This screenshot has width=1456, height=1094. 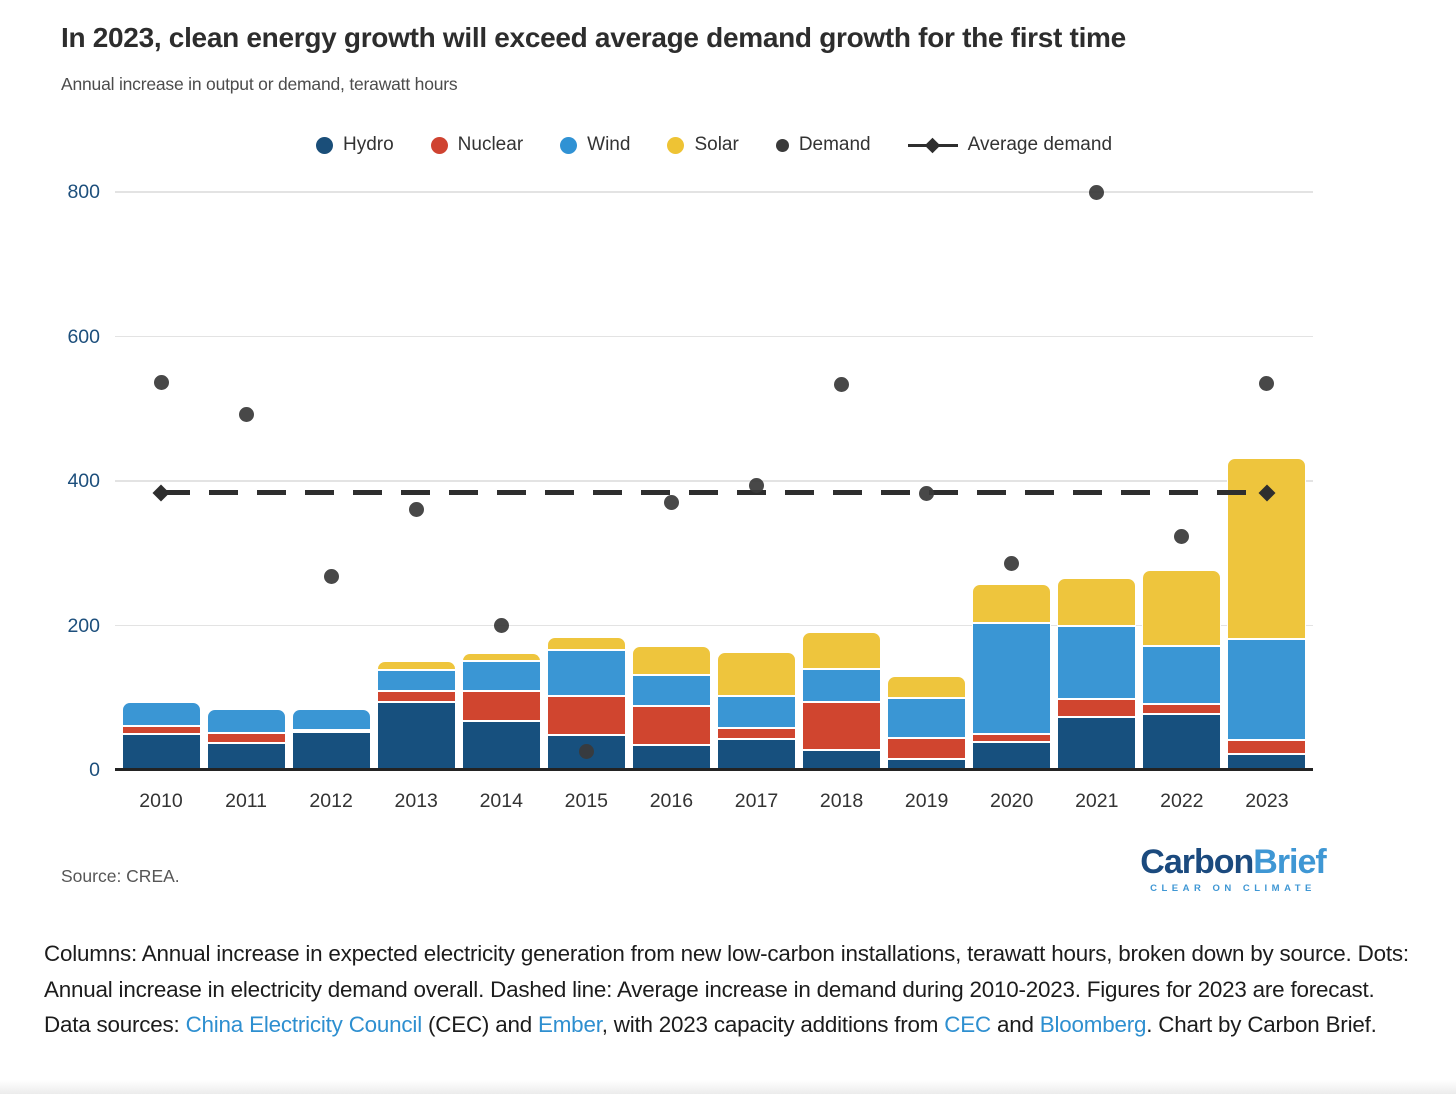 I want to click on legend-item-demand: Demand, so click(x=823, y=145).